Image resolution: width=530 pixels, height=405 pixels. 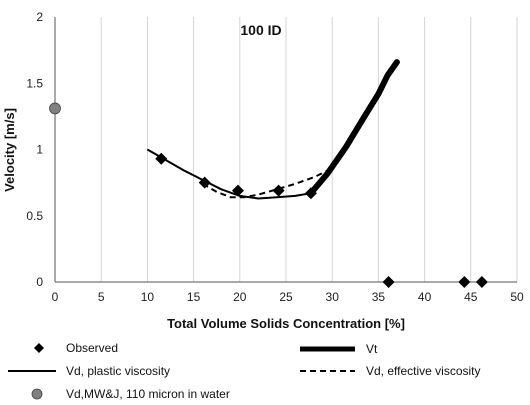 What do you see at coordinates (194, 297) in the screenshot?
I see `x-tick-label: 15` at bounding box center [194, 297].